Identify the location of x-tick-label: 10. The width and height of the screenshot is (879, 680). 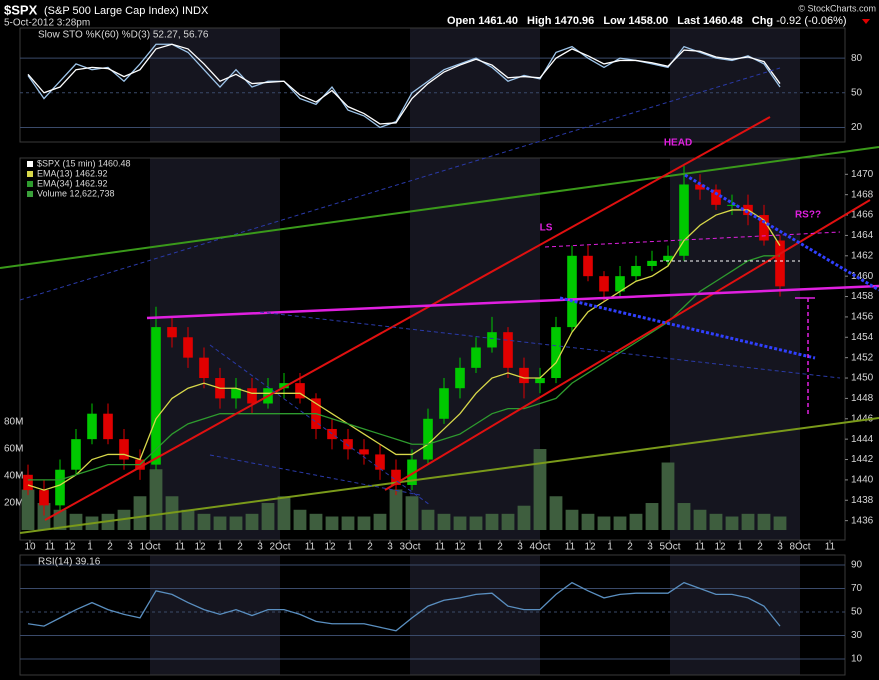
(30, 547).